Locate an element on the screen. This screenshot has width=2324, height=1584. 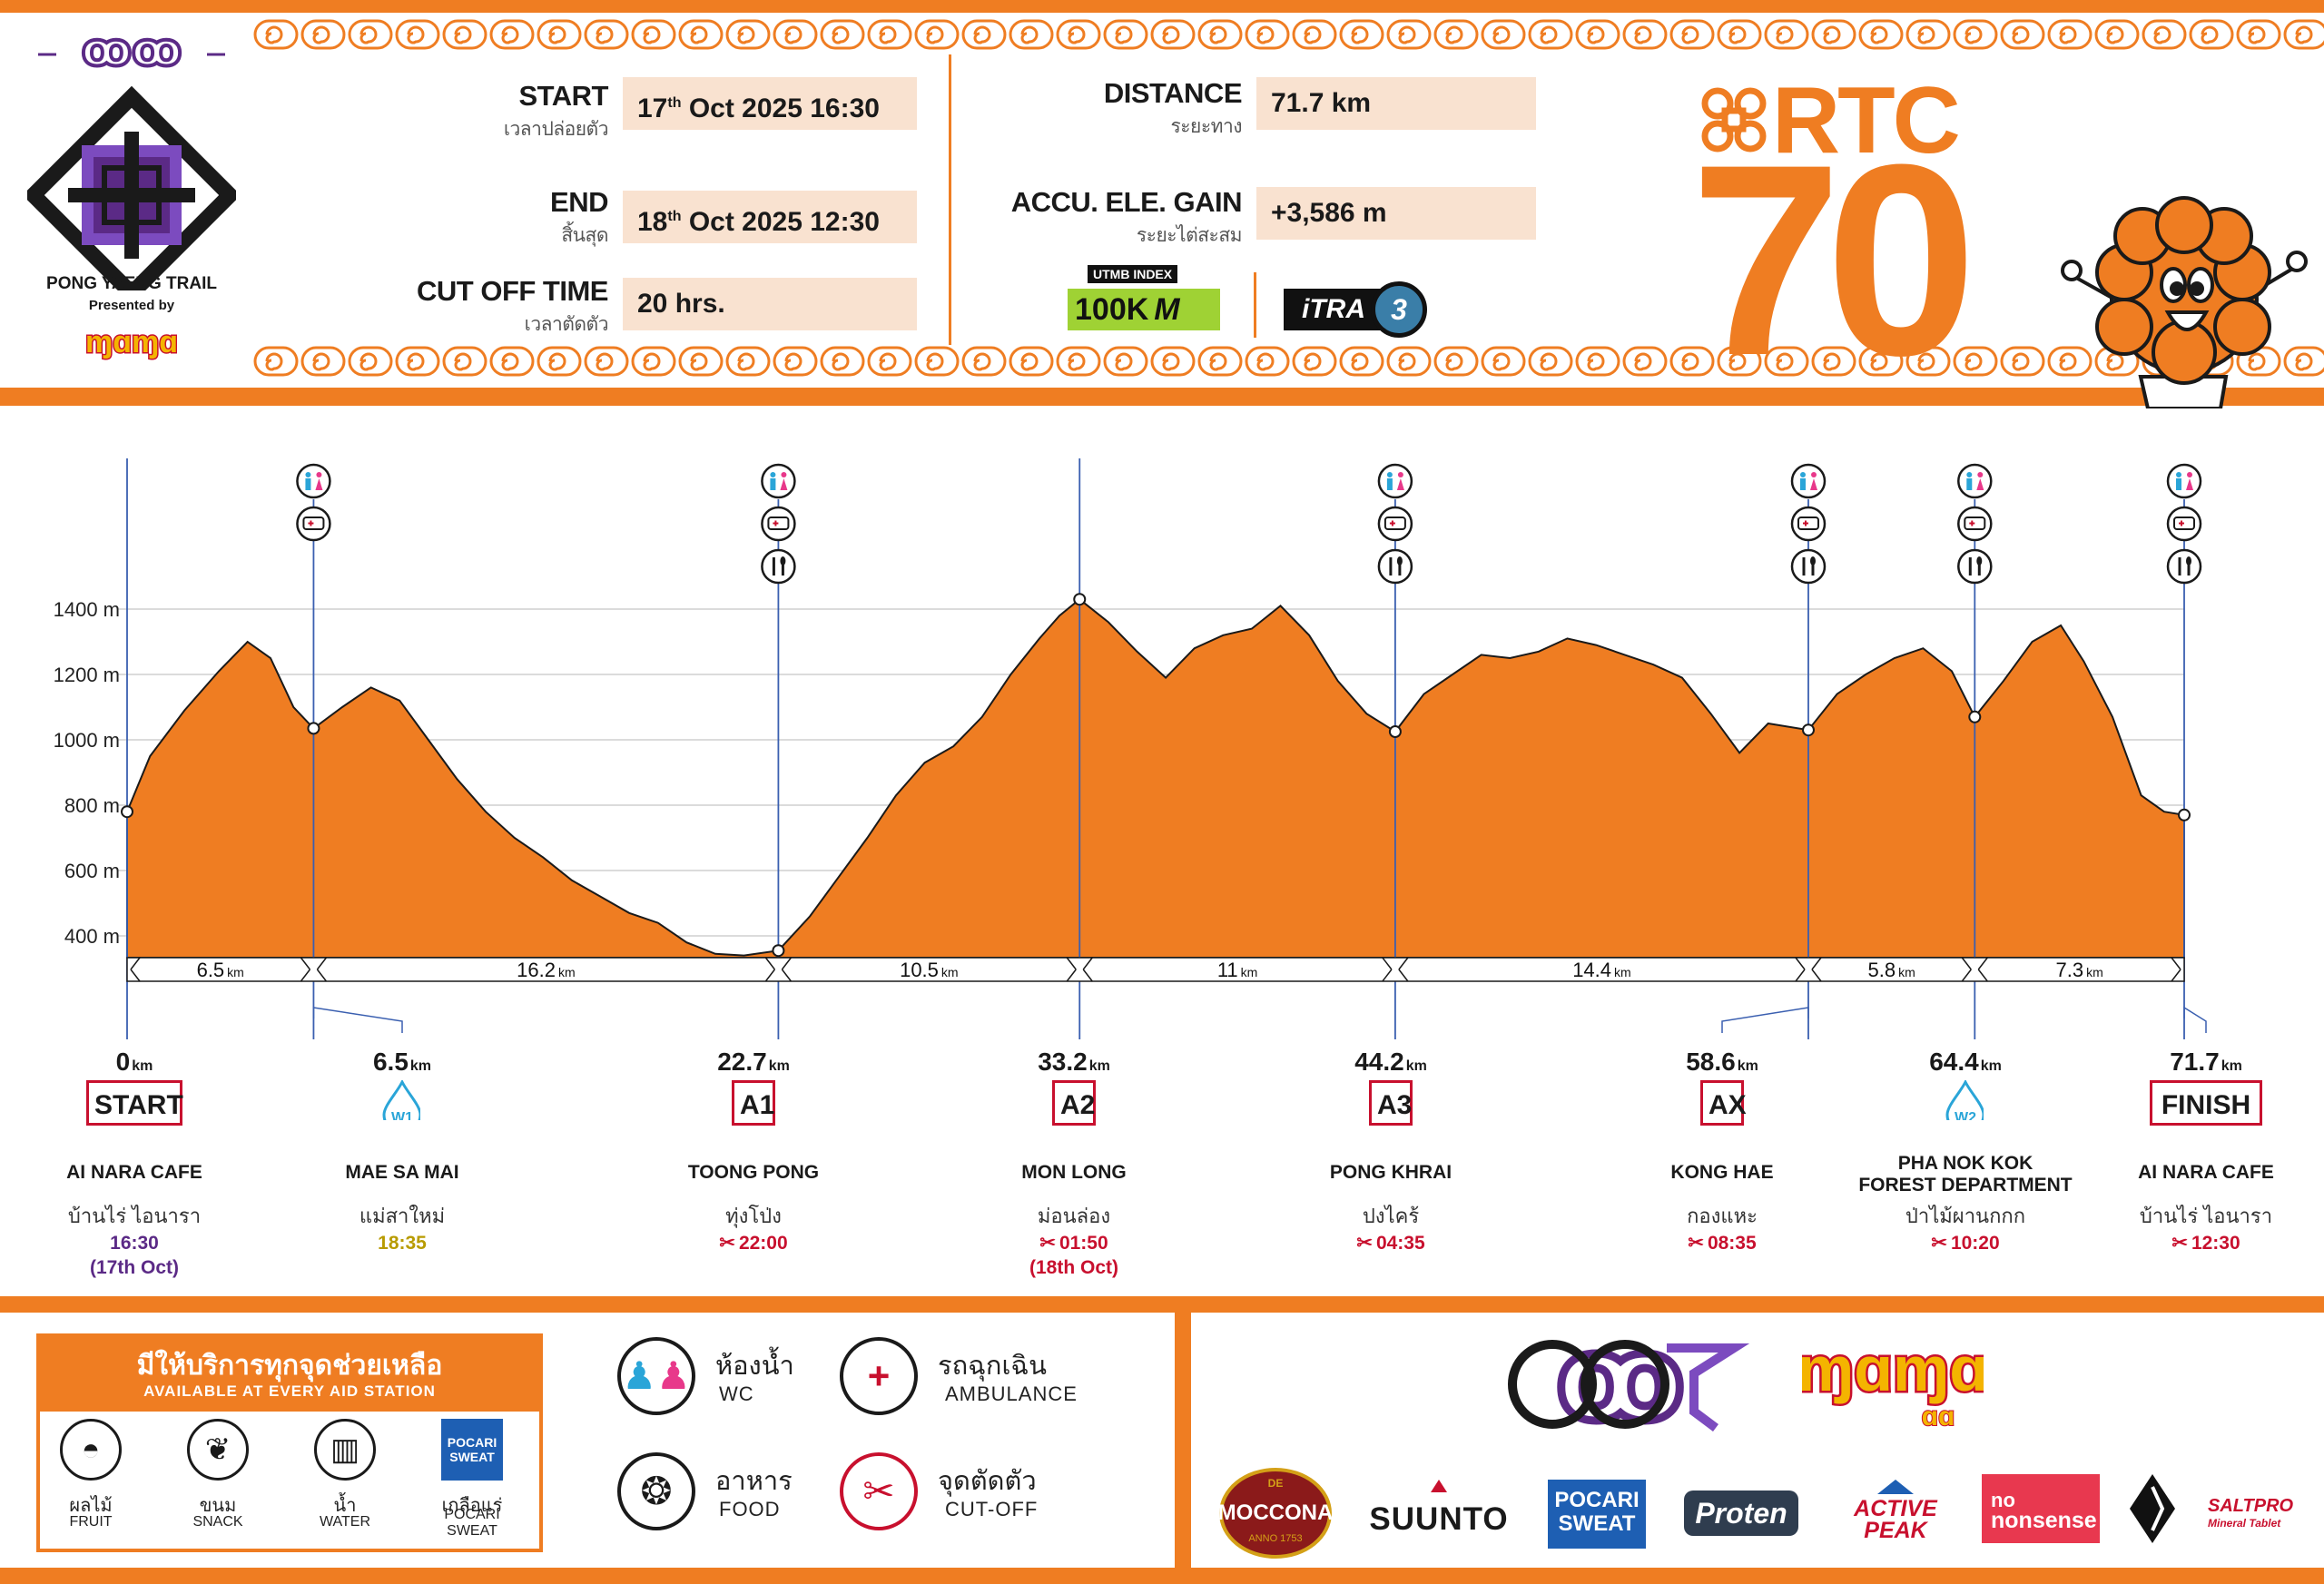
top-border is located at coordinates (1162, 6).